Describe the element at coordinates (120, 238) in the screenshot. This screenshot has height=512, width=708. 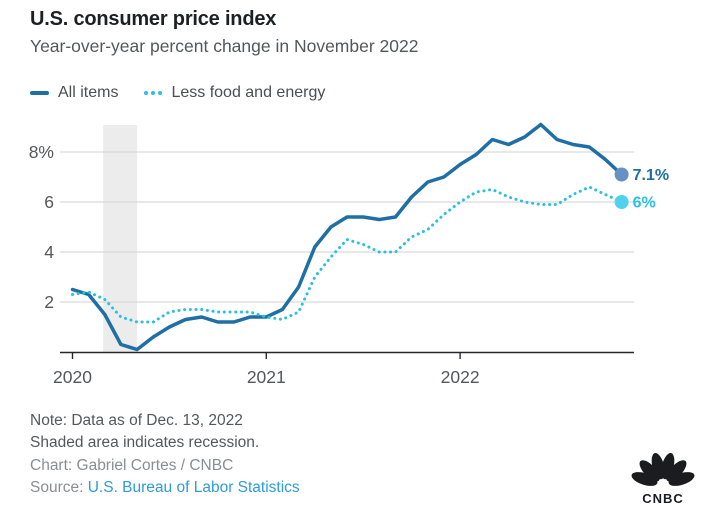
I see `recession-band` at that location.